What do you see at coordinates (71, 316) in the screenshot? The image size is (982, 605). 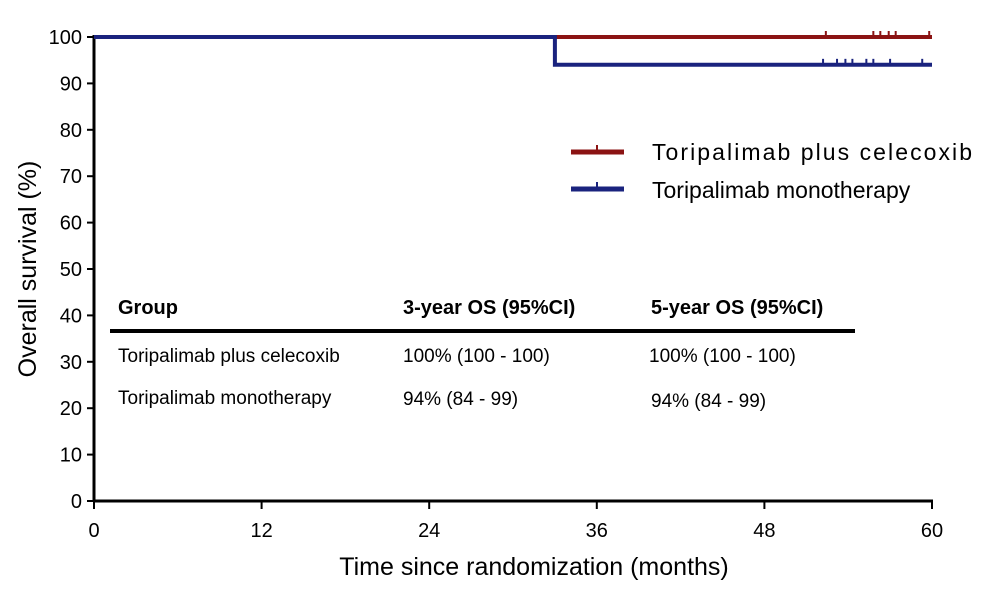 I see `y-tick-label: 40` at bounding box center [71, 316].